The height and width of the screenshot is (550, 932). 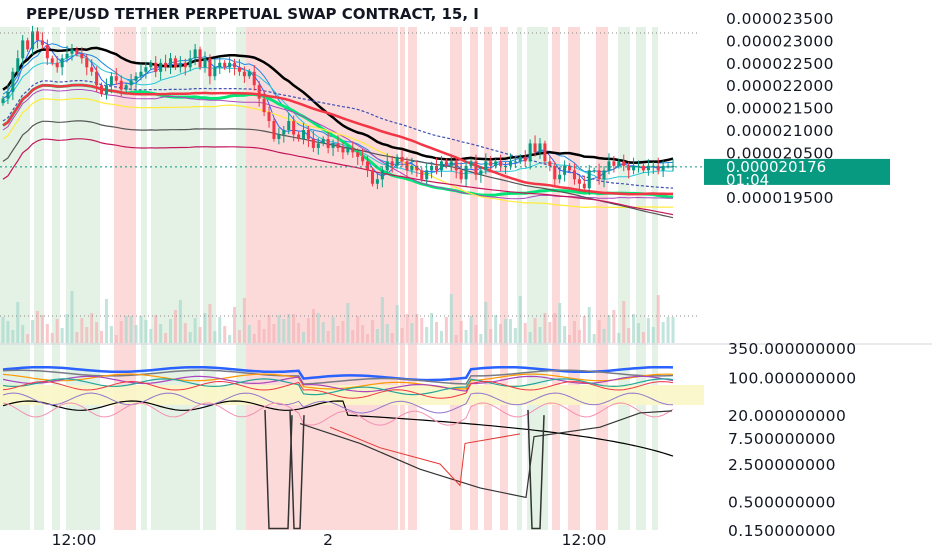 I want to click on moving-average-line, so click(x=338, y=177).